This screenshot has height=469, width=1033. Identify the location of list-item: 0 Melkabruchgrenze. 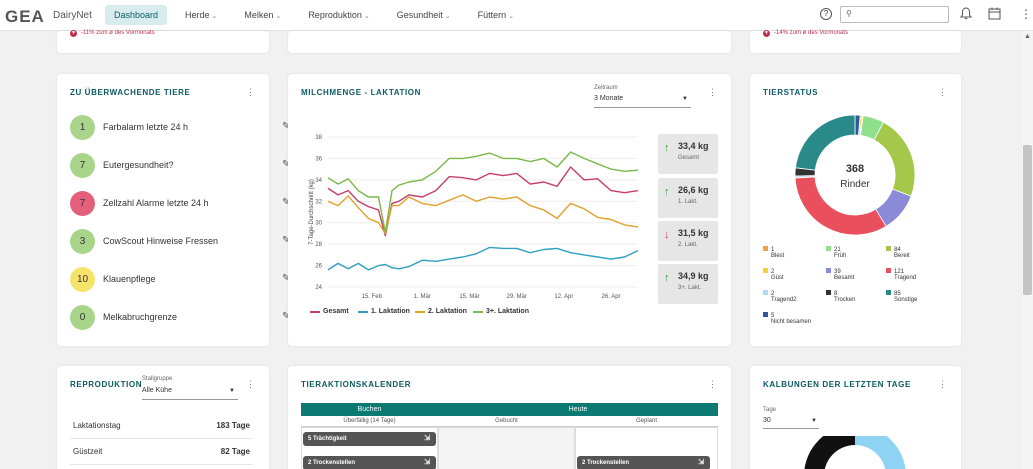
(160, 317).